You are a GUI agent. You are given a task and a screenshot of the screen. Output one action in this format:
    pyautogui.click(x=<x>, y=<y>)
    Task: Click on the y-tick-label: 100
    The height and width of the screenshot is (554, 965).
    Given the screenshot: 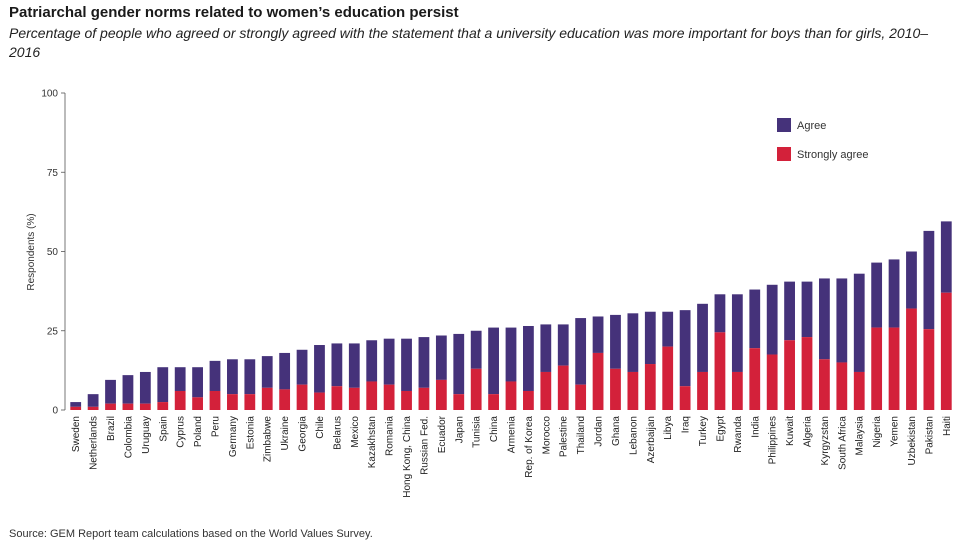 What is the action you would take?
    pyautogui.click(x=49, y=94)
    